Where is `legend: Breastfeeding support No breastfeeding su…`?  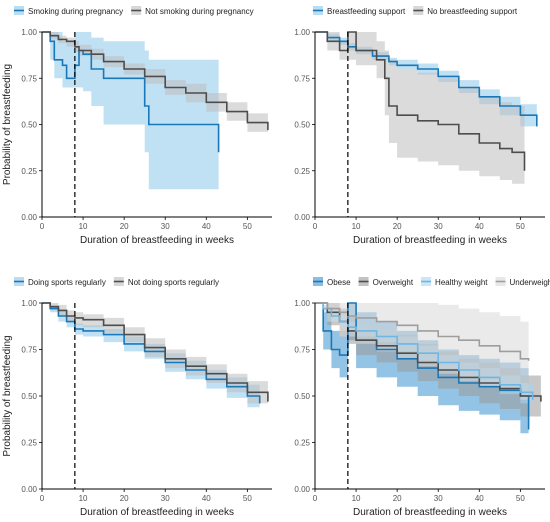
legend: Breastfeeding support No breastfeeding su… is located at coordinates (415, 11).